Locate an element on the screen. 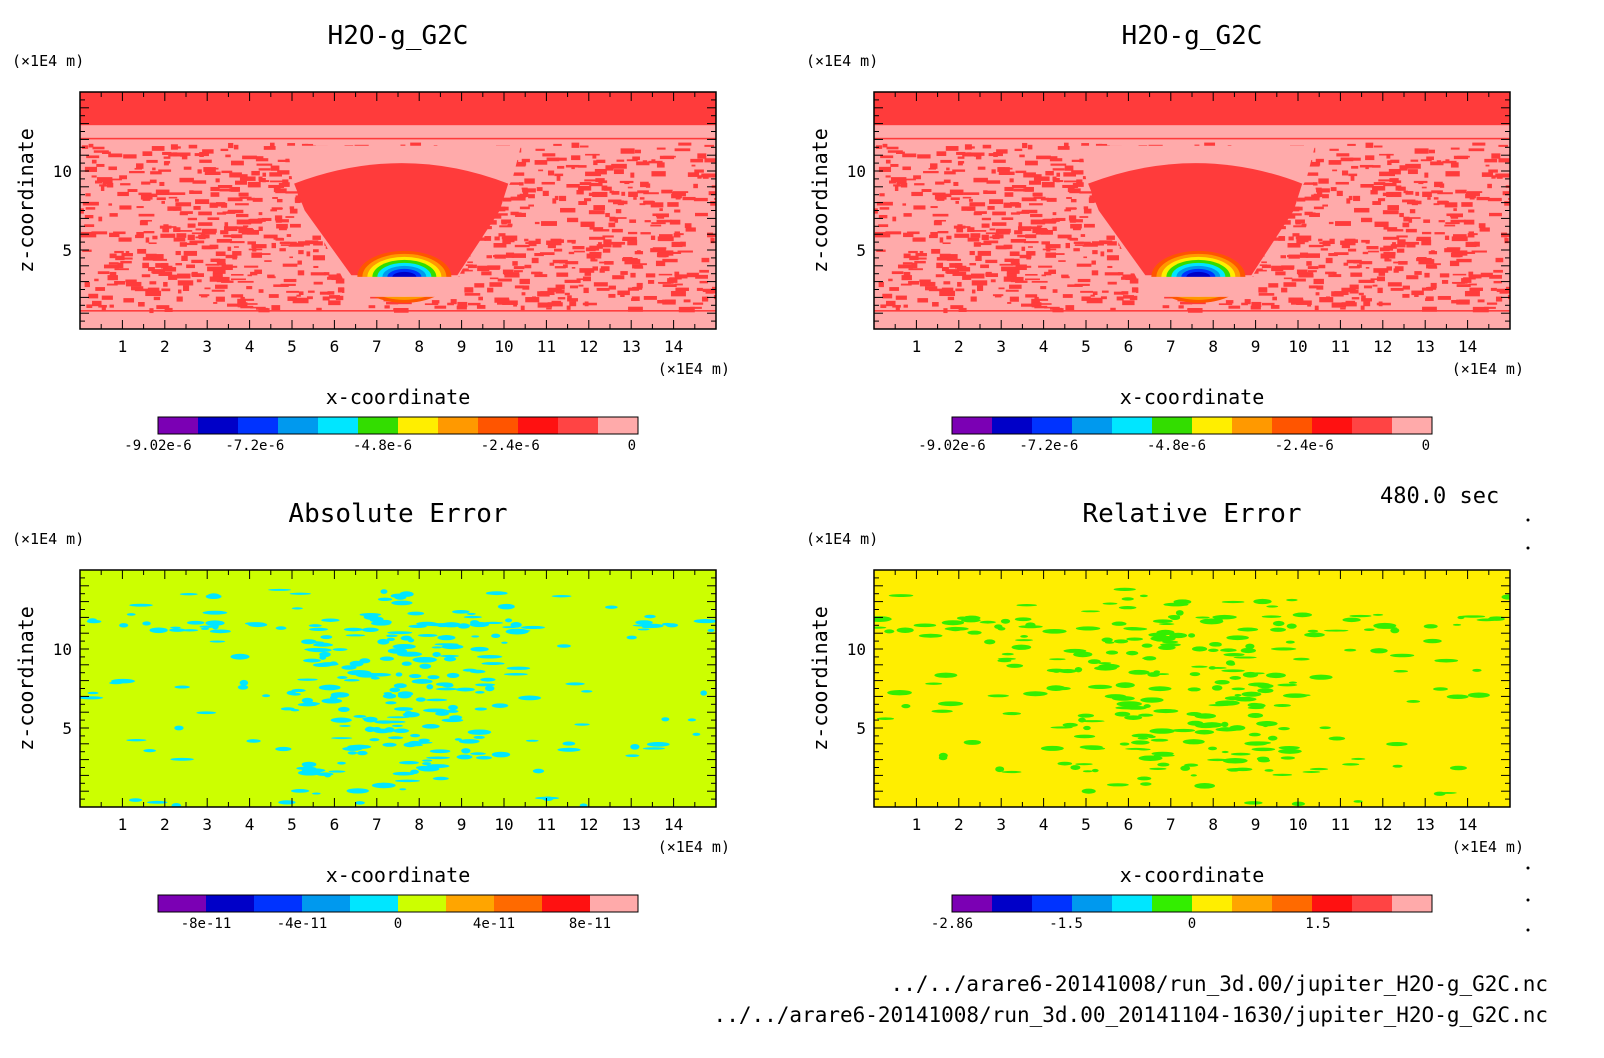 The width and height of the screenshot is (1604, 1058). colorbar: -2.86 -1.5 0 1.5 is located at coordinates (1182, 913).